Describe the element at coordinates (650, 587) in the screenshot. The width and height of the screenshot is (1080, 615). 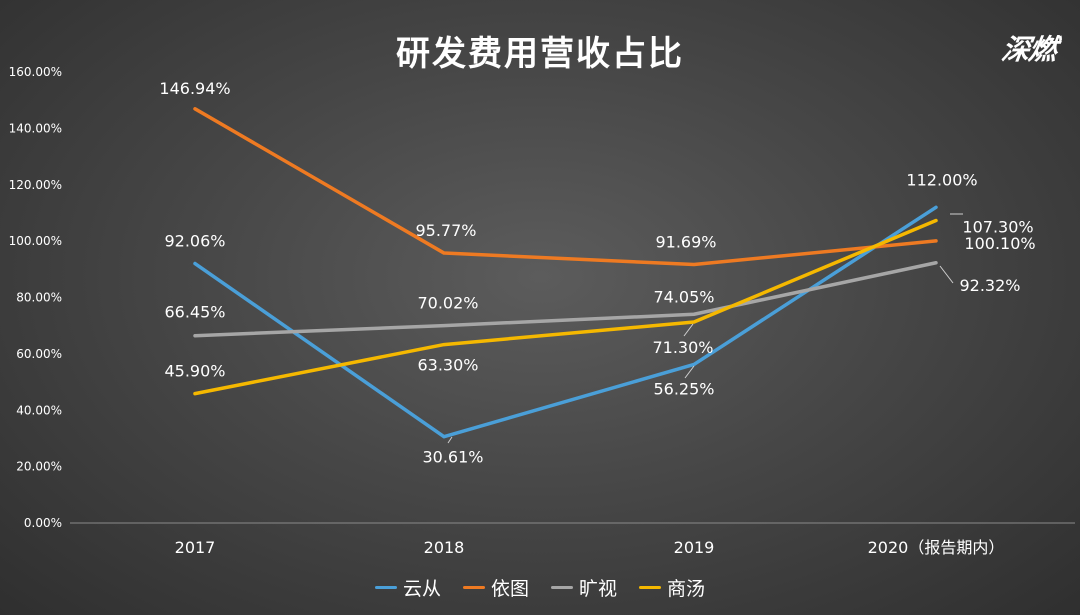
I see `legend-swatch-shangtang` at that location.